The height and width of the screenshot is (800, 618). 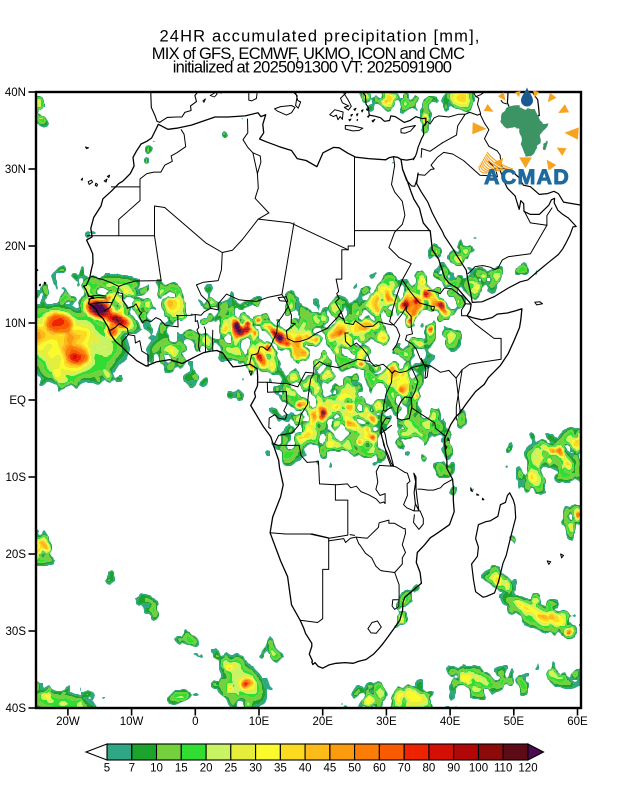 I want to click on svg-text: 15, so click(x=181, y=769).